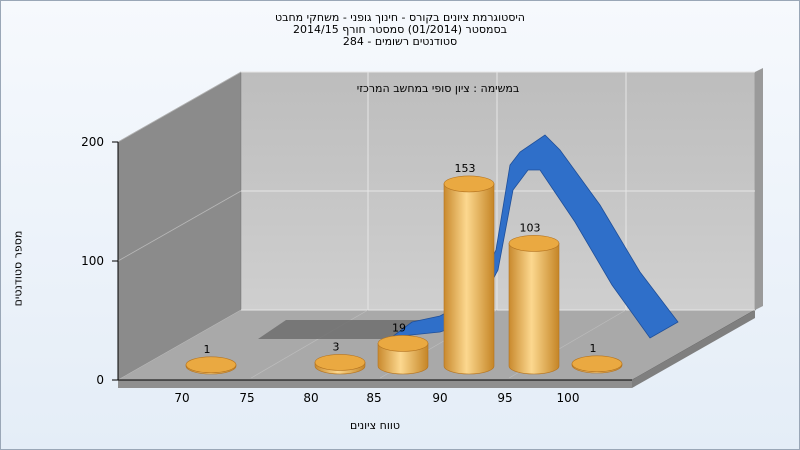 The height and width of the screenshot is (450, 800). What do you see at coordinates (400, 29) in the screenshot?
I see `chart-title-line-2: בסמסטר (01/2014) סמסטר חורף 2014/15` at bounding box center [400, 29].